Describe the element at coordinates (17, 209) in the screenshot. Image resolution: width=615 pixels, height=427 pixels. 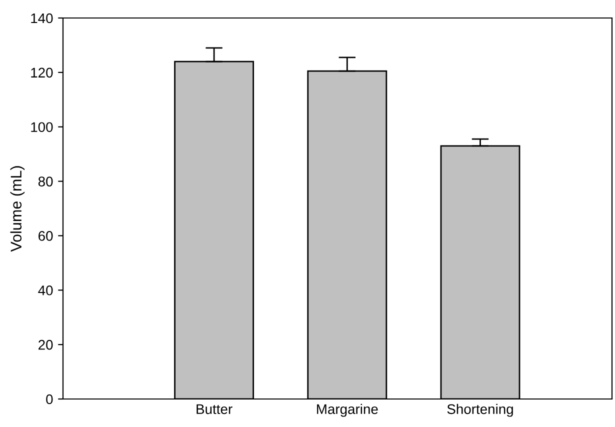
I see `y-axis-title: Volume (mL)` at that location.